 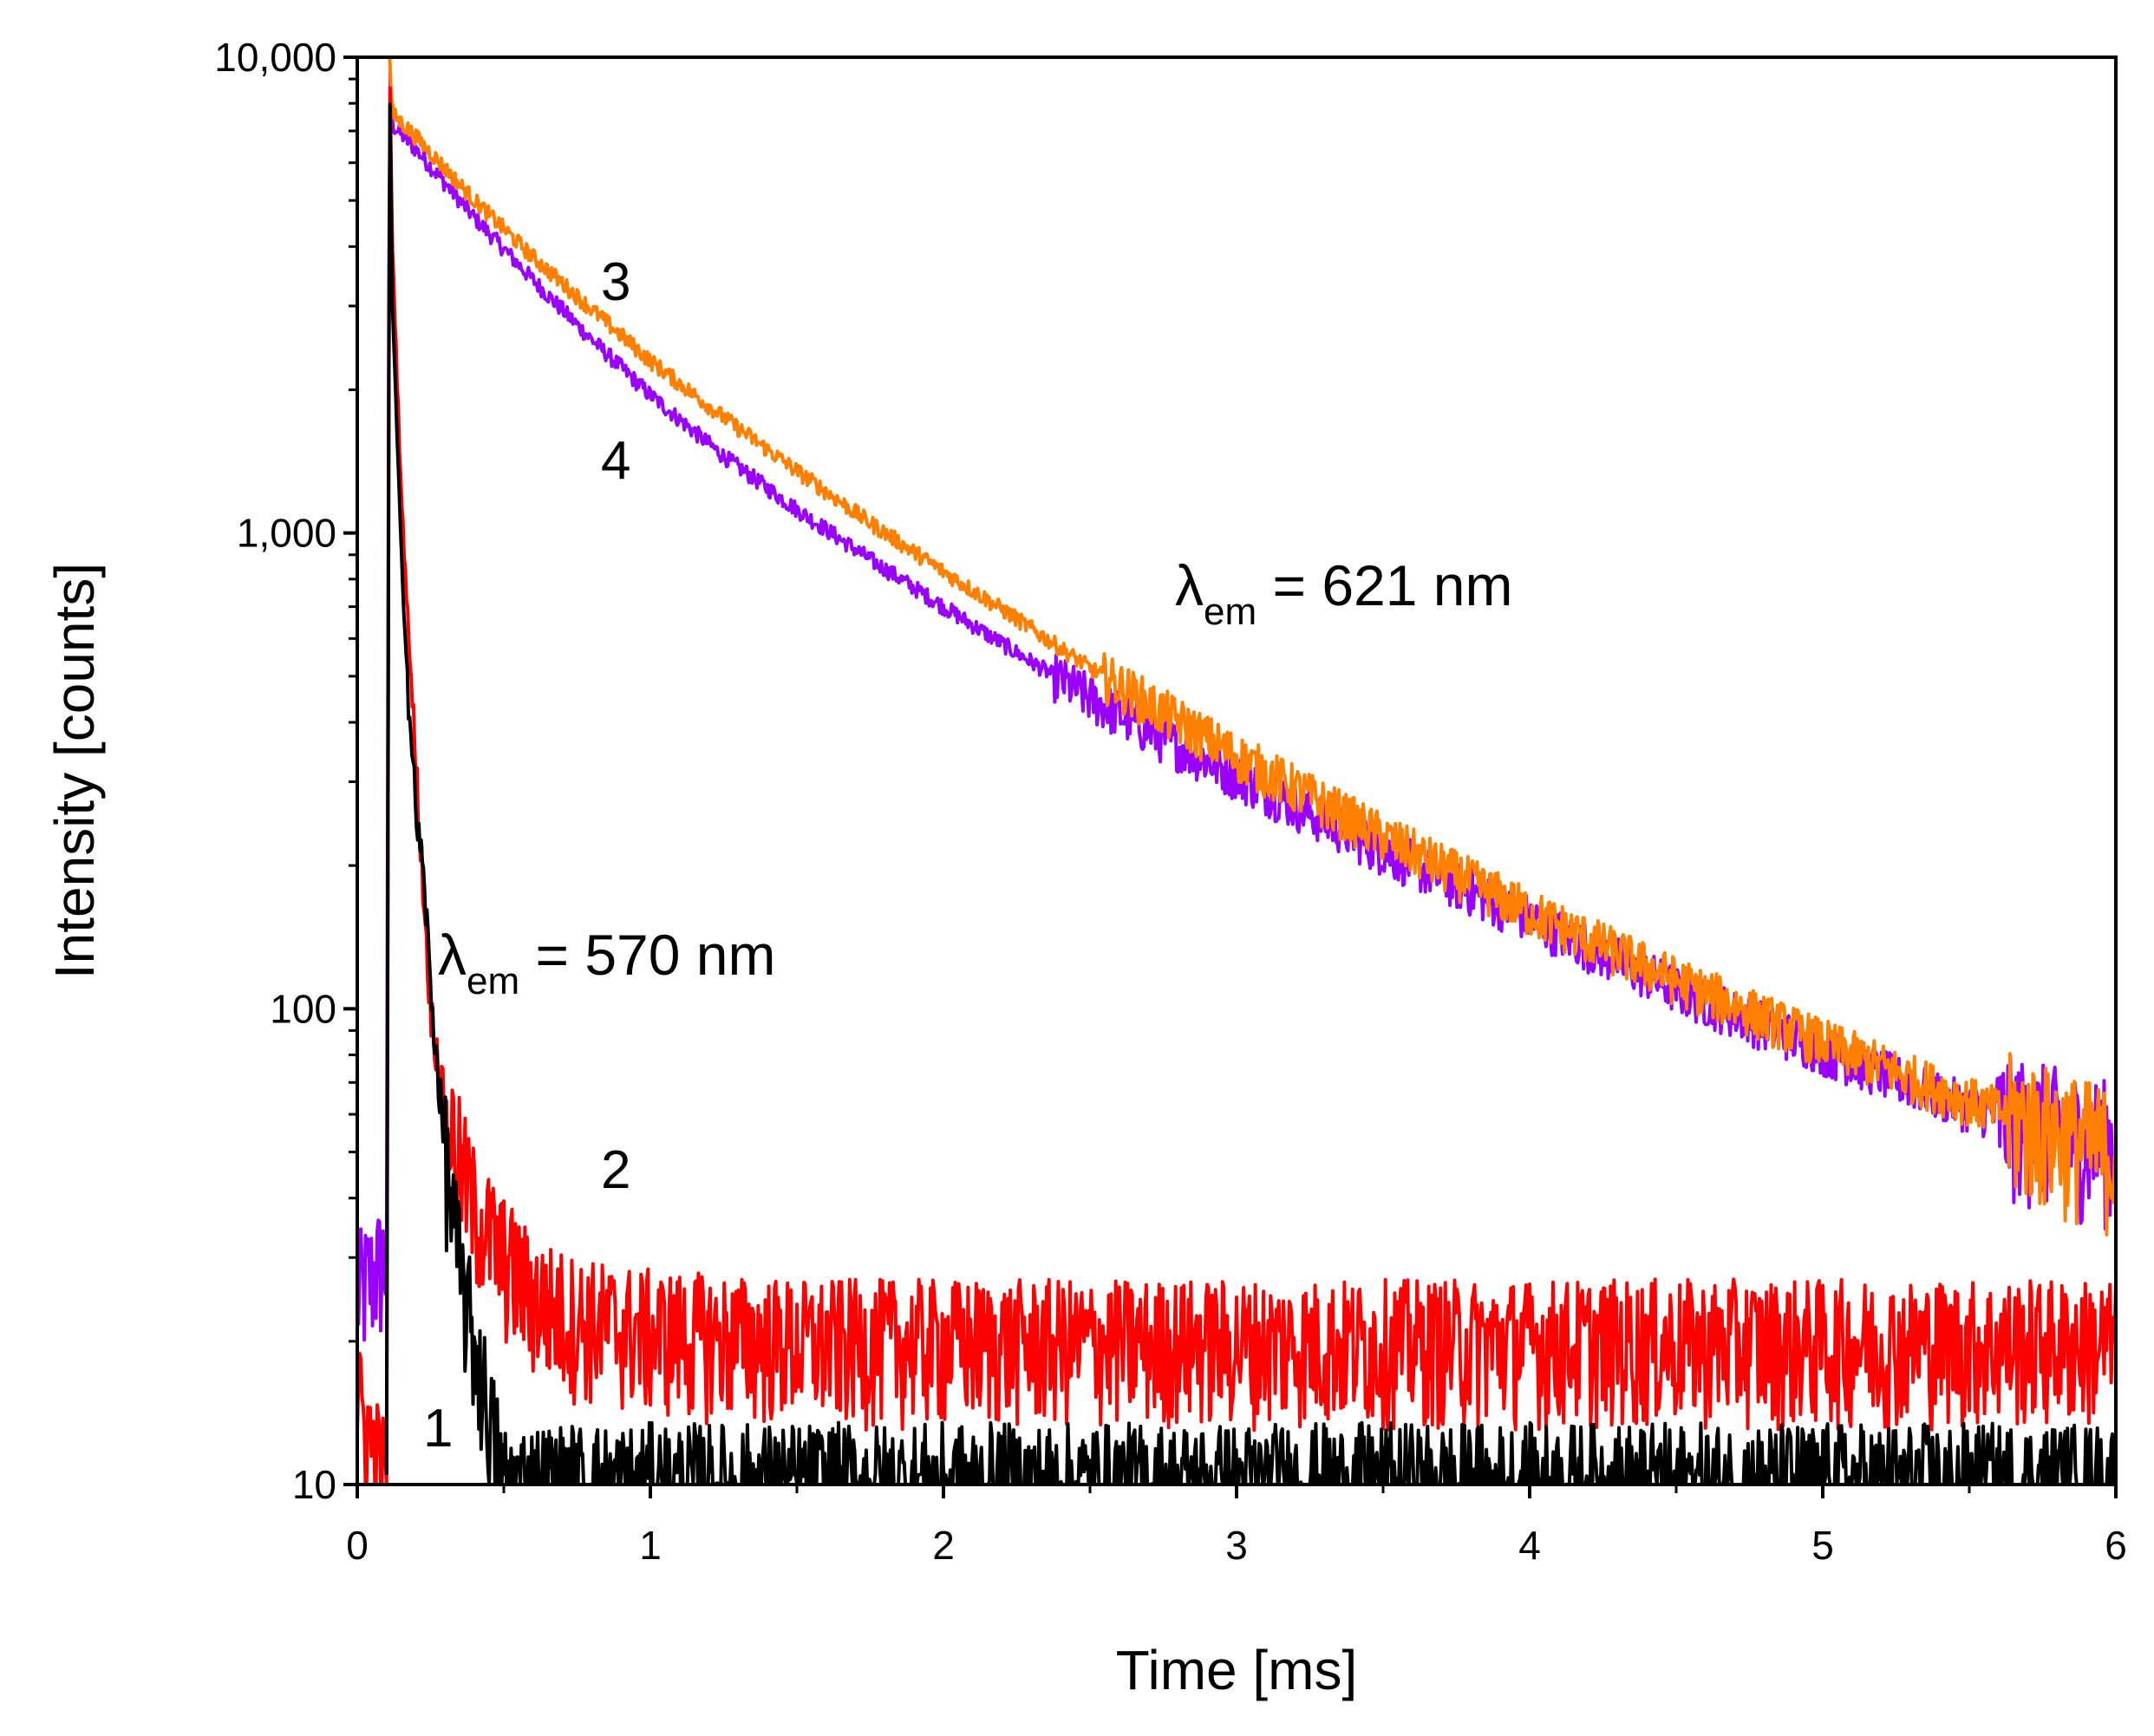 I want to click on annotation-570nm-lambda: λ, so click(x=452, y=955).